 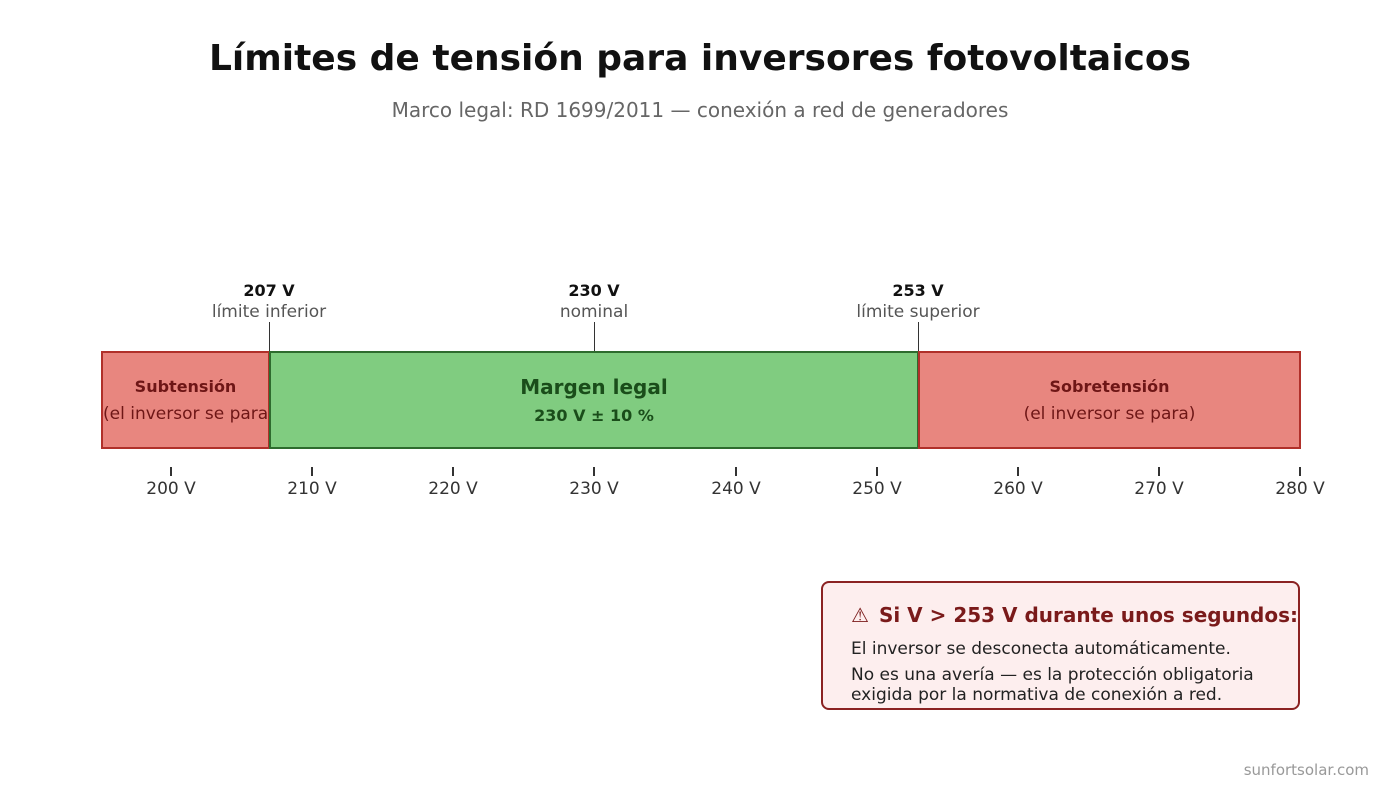 What do you see at coordinates (1109, 400) in the screenshot?
I see `band-sobretension: Sobretensión (el inversor se para)` at bounding box center [1109, 400].